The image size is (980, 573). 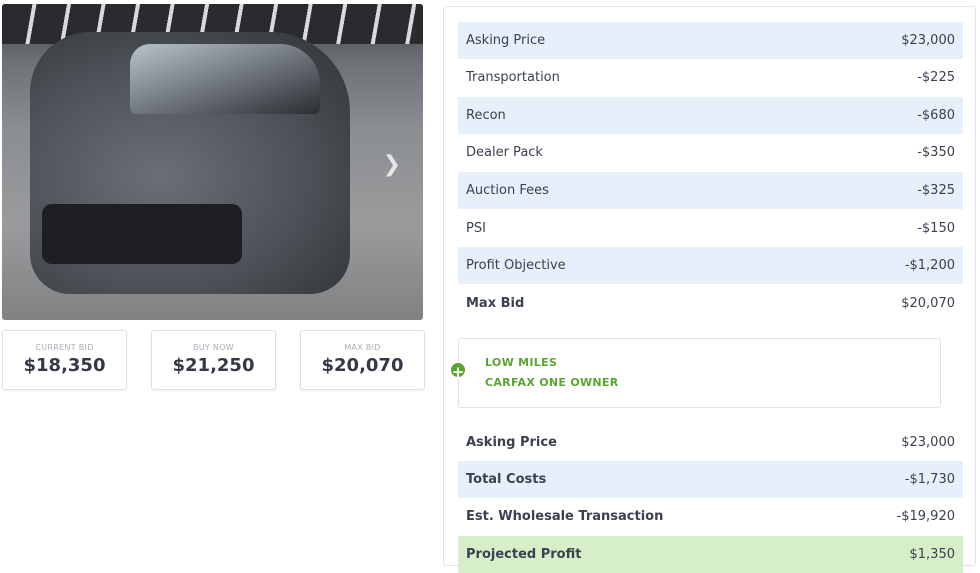 What do you see at coordinates (936, 115) in the screenshot?
I see `cost-value: -$680` at bounding box center [936, 115].